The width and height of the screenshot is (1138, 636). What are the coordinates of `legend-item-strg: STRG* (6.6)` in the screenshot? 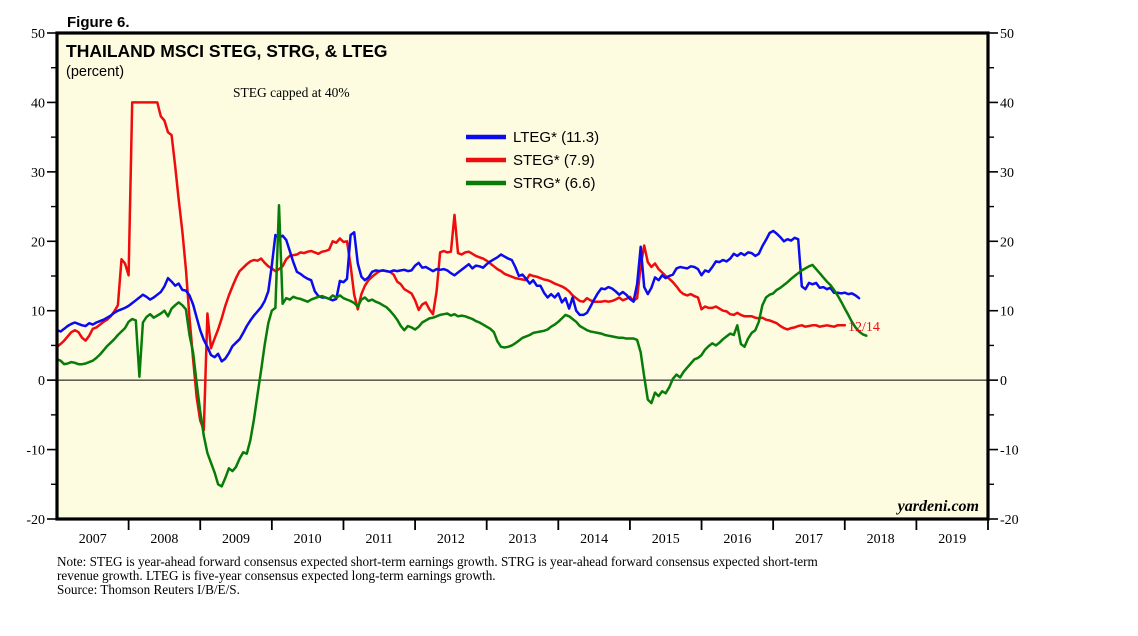 It's located at (531, 183).